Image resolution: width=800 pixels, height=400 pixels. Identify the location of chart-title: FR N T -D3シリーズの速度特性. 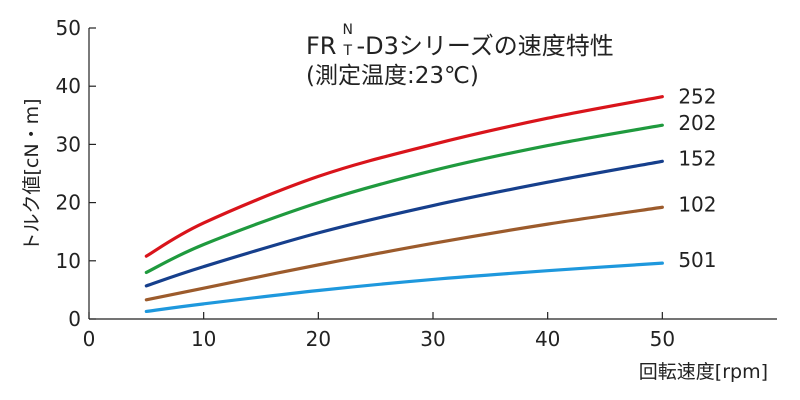
(460, 41).